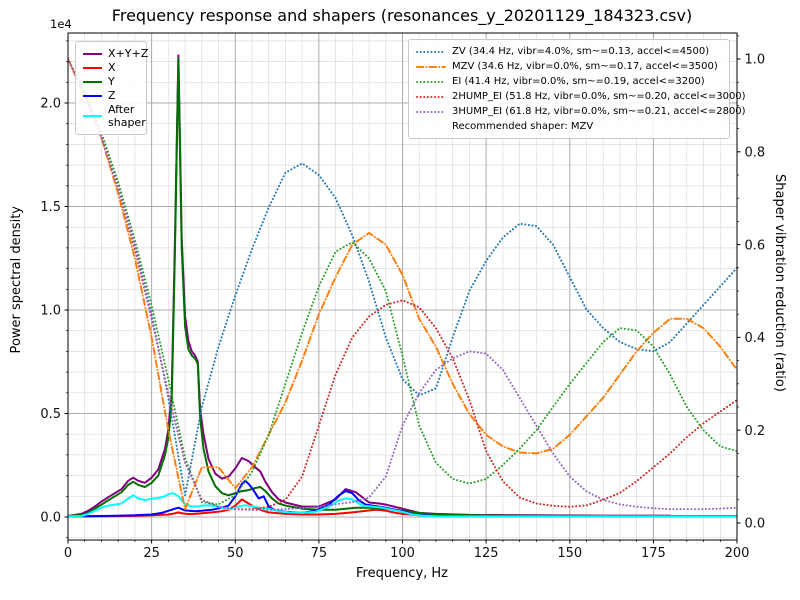  Describe the element at coordinates (92, 67) in the screenshot. I see `x-line-swatch` at that location.